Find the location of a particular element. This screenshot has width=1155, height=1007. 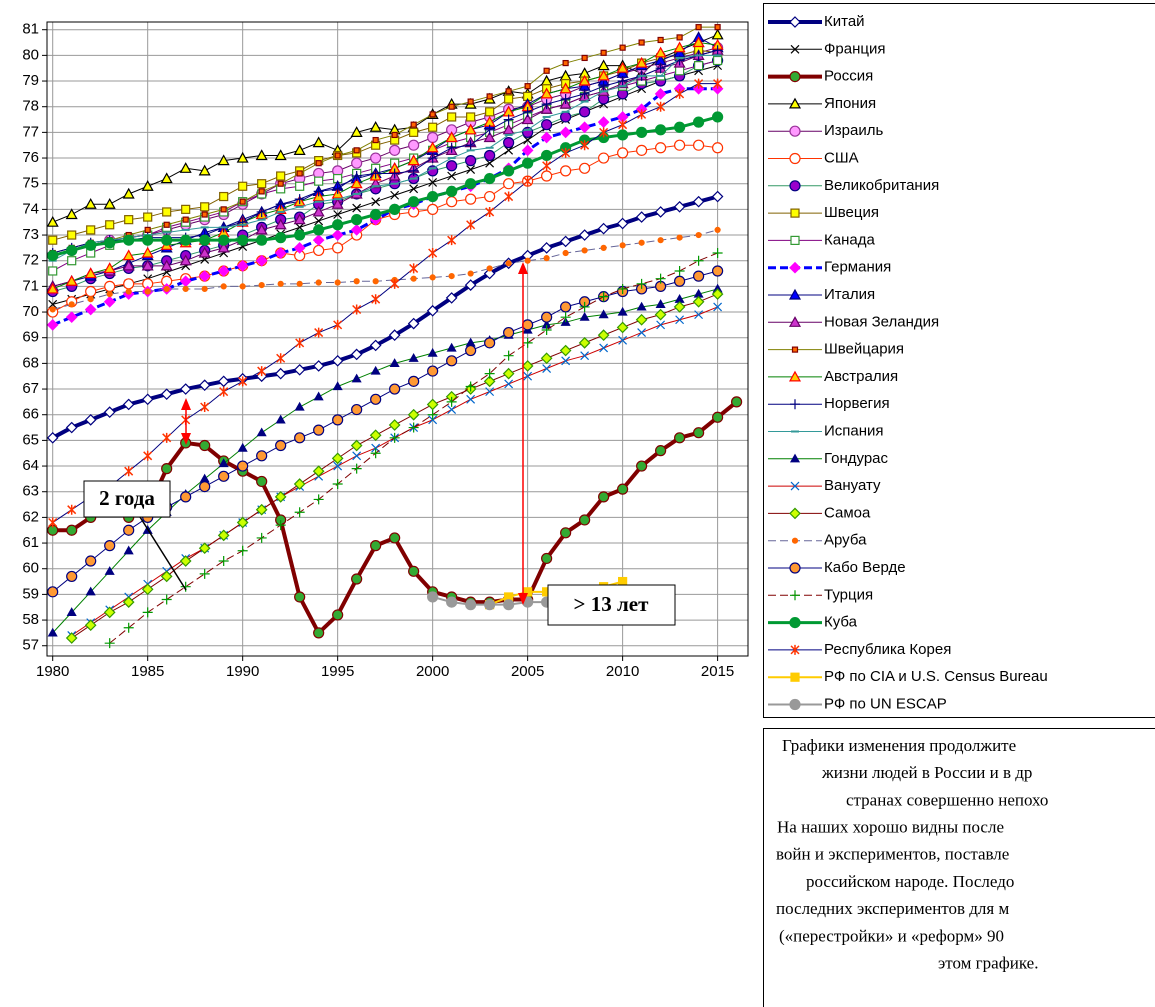

legend-label: Швейцария is located at coordinates (864, 349).